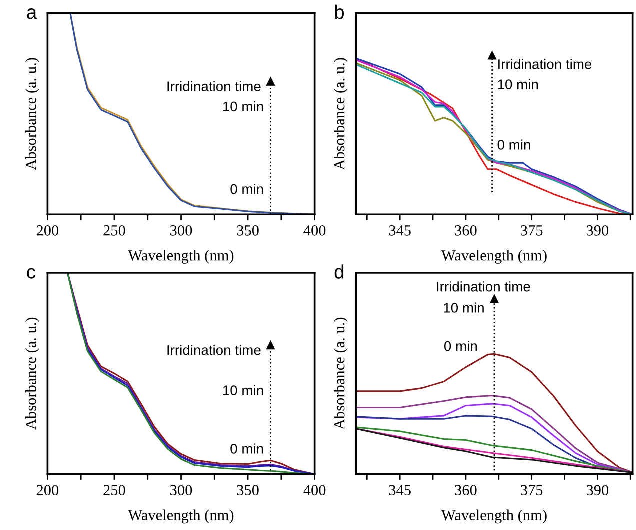  I want to click on text: 0 min, so click(460, 346).